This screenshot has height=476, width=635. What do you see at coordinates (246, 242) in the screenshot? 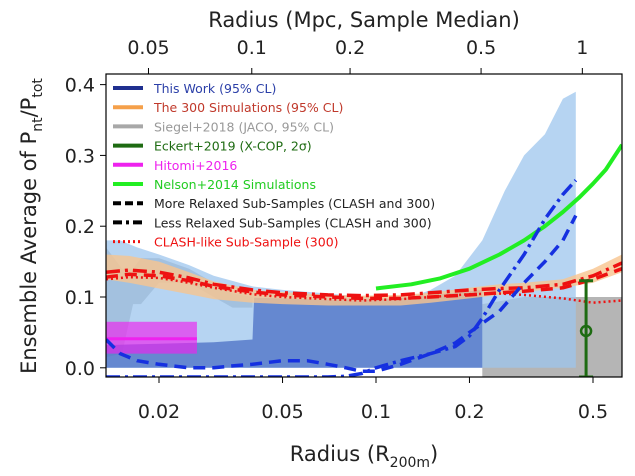
I see `legend-label-clash-like-sub-sample-300: CLASH-like Sub-Sample (300)` at bounding box center [246, 242].